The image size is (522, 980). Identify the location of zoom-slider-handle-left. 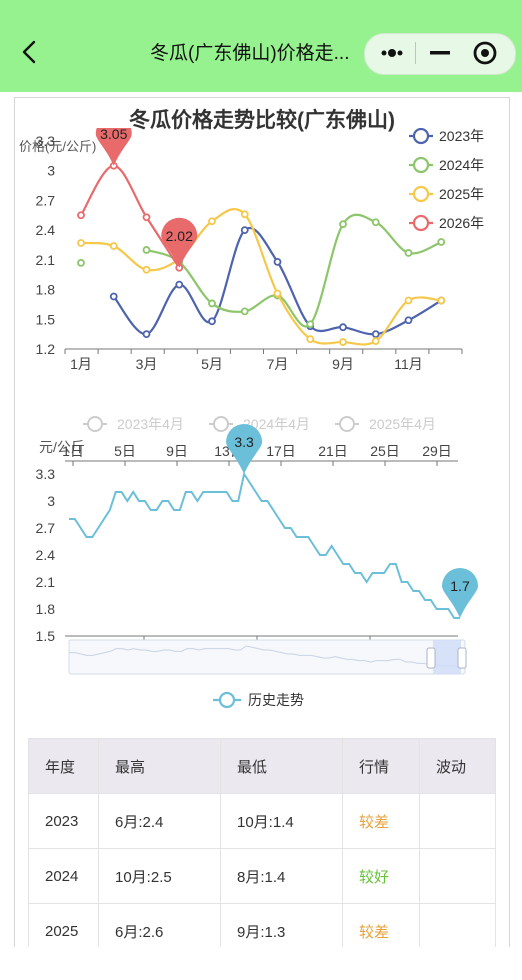
(431, 658).